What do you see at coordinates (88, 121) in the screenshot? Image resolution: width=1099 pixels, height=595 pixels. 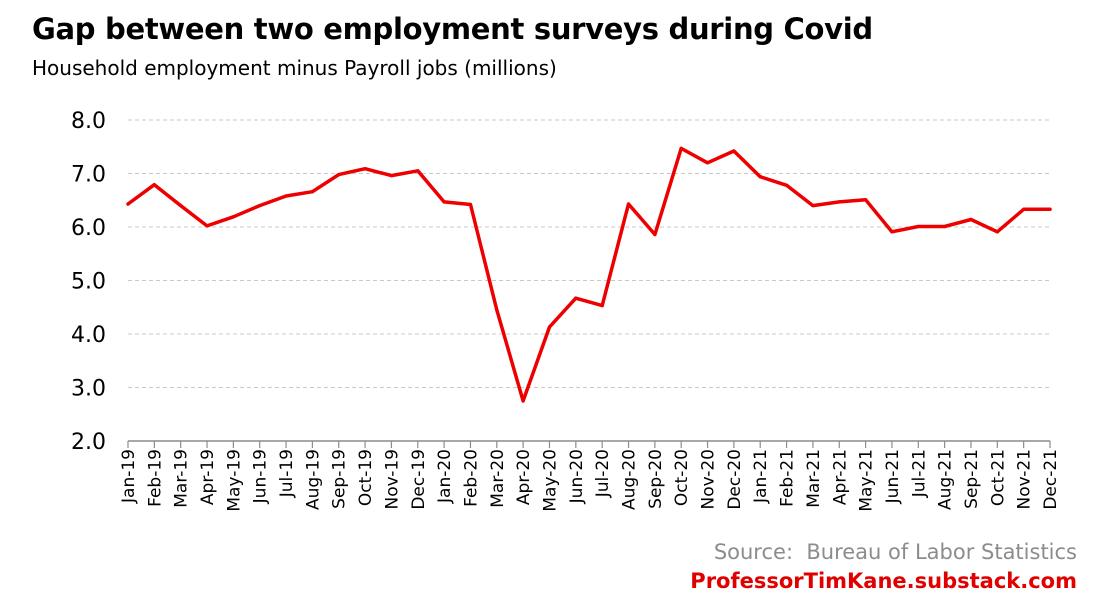 I see `y-tick-label: 8.0` at bounding box center [88, 121].